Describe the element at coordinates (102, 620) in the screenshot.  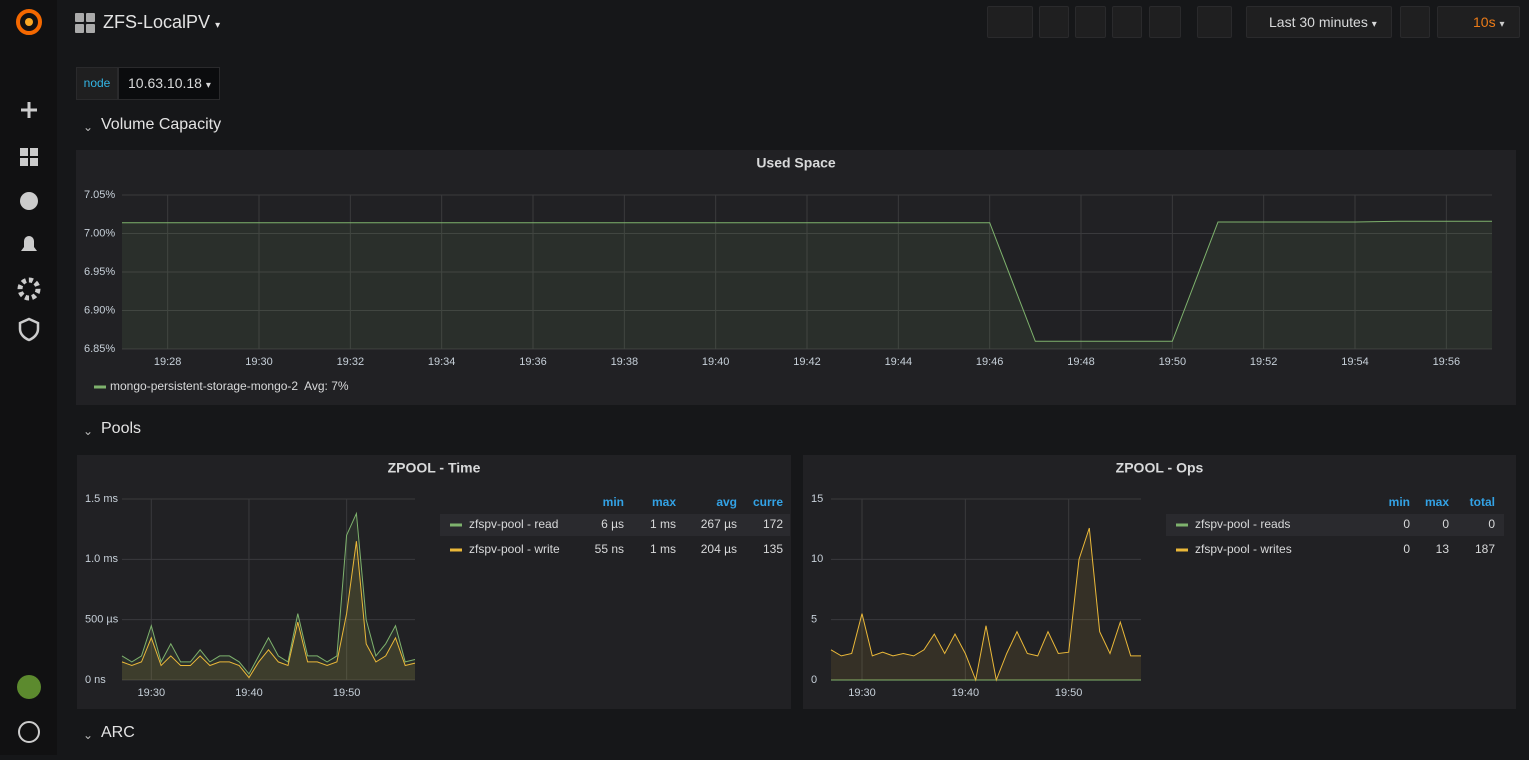
I see `y-tick-label: 500 µs` at that location.